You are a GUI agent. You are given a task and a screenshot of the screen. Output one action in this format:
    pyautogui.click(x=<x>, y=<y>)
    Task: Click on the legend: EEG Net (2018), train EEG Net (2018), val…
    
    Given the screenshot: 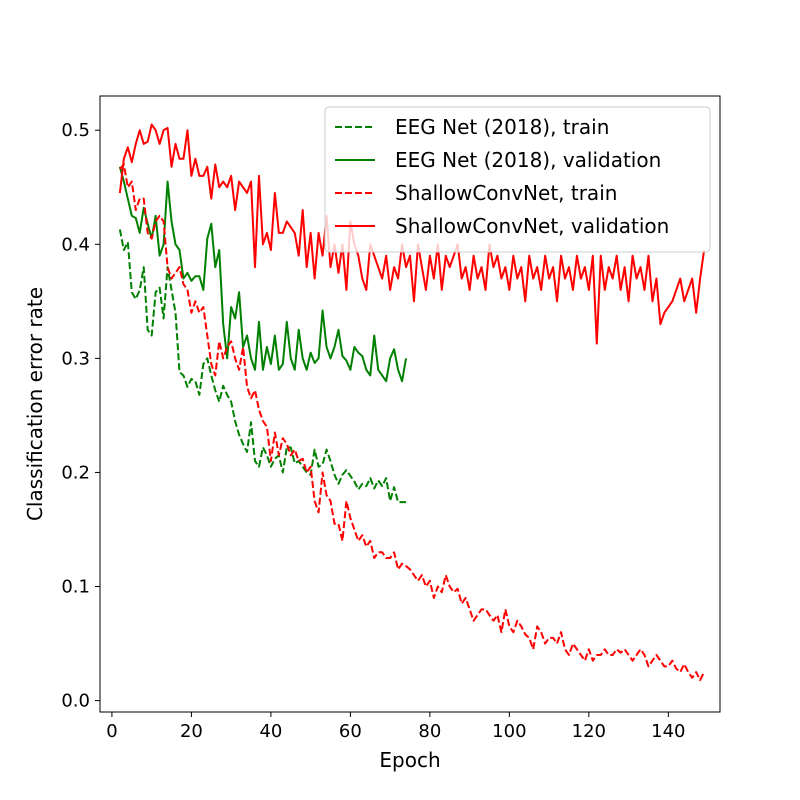 What is the action you would take?
    pyautogui.click(x=517, y=179)
    